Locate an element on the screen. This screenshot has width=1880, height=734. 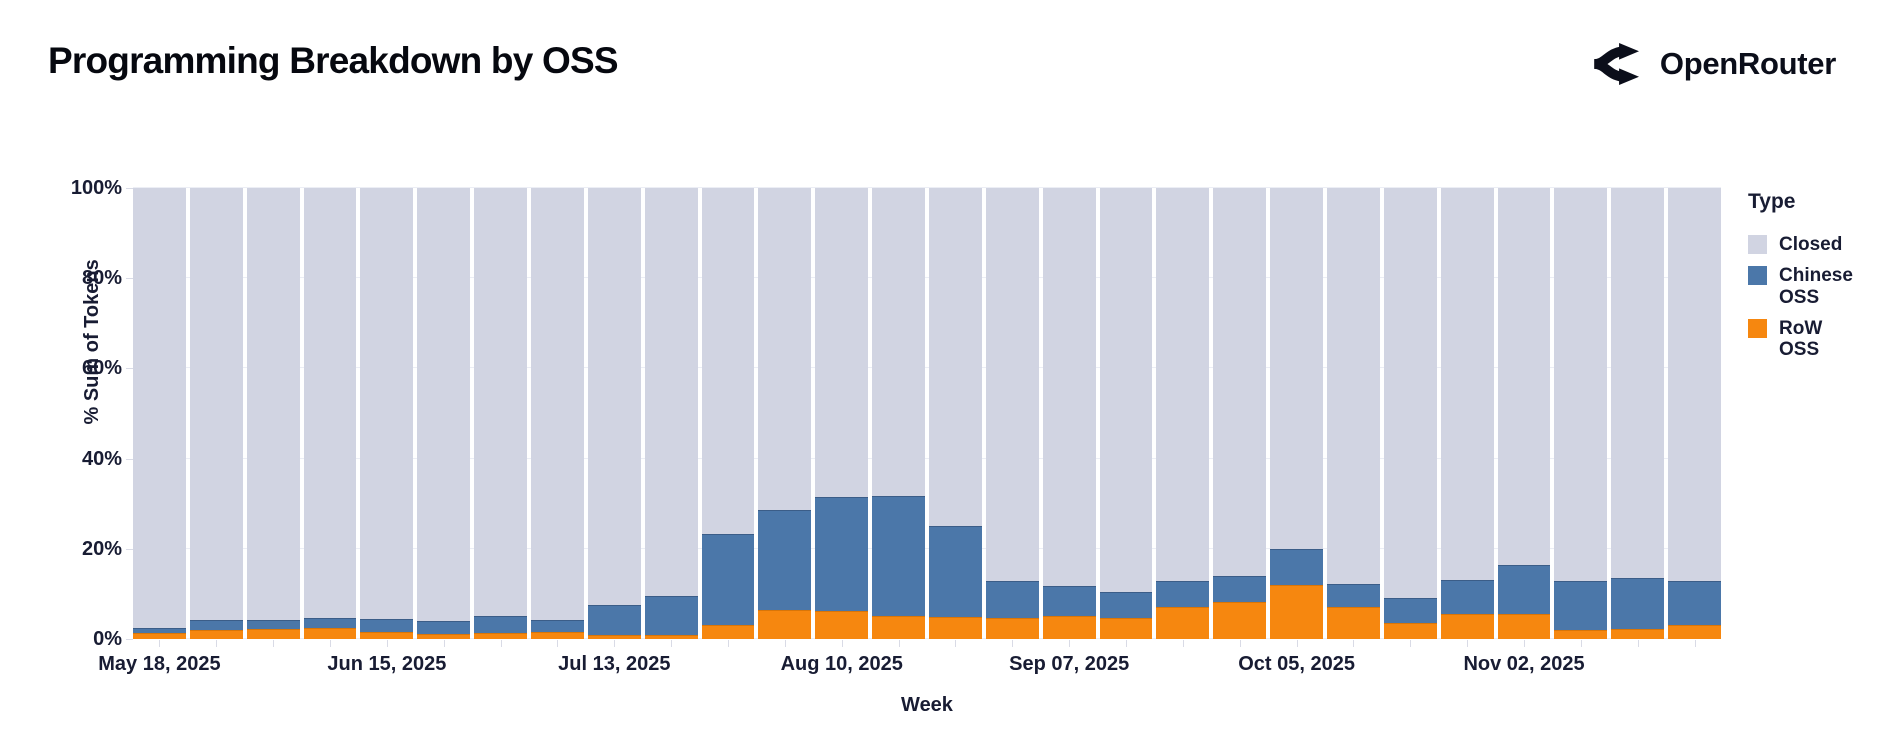
y-tick-label: 0% is located at coordinates (107, 639).